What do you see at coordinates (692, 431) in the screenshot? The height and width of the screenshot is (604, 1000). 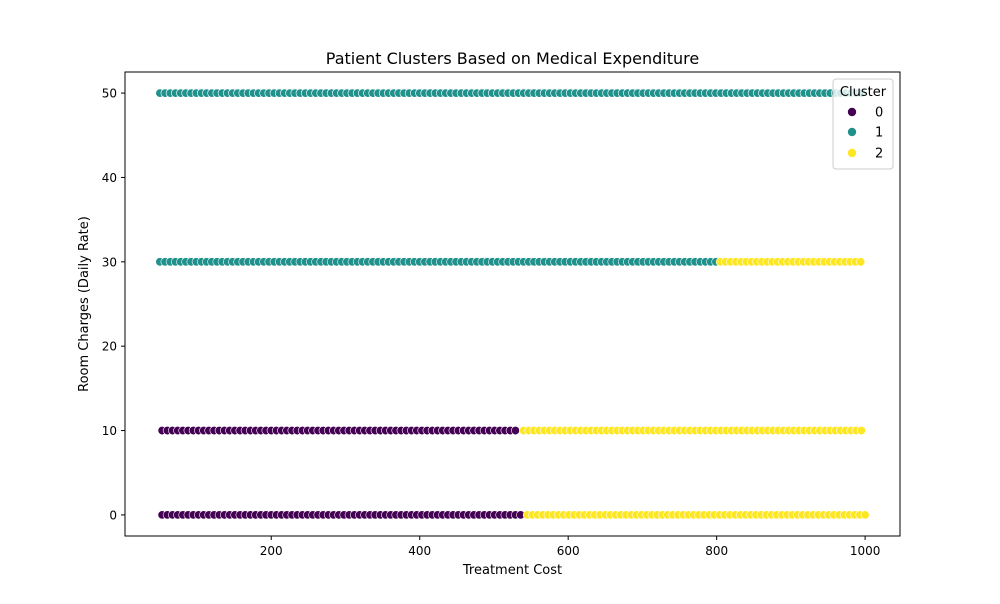 I see `series-cluster-2-y10` at bounding box center [692, 431].